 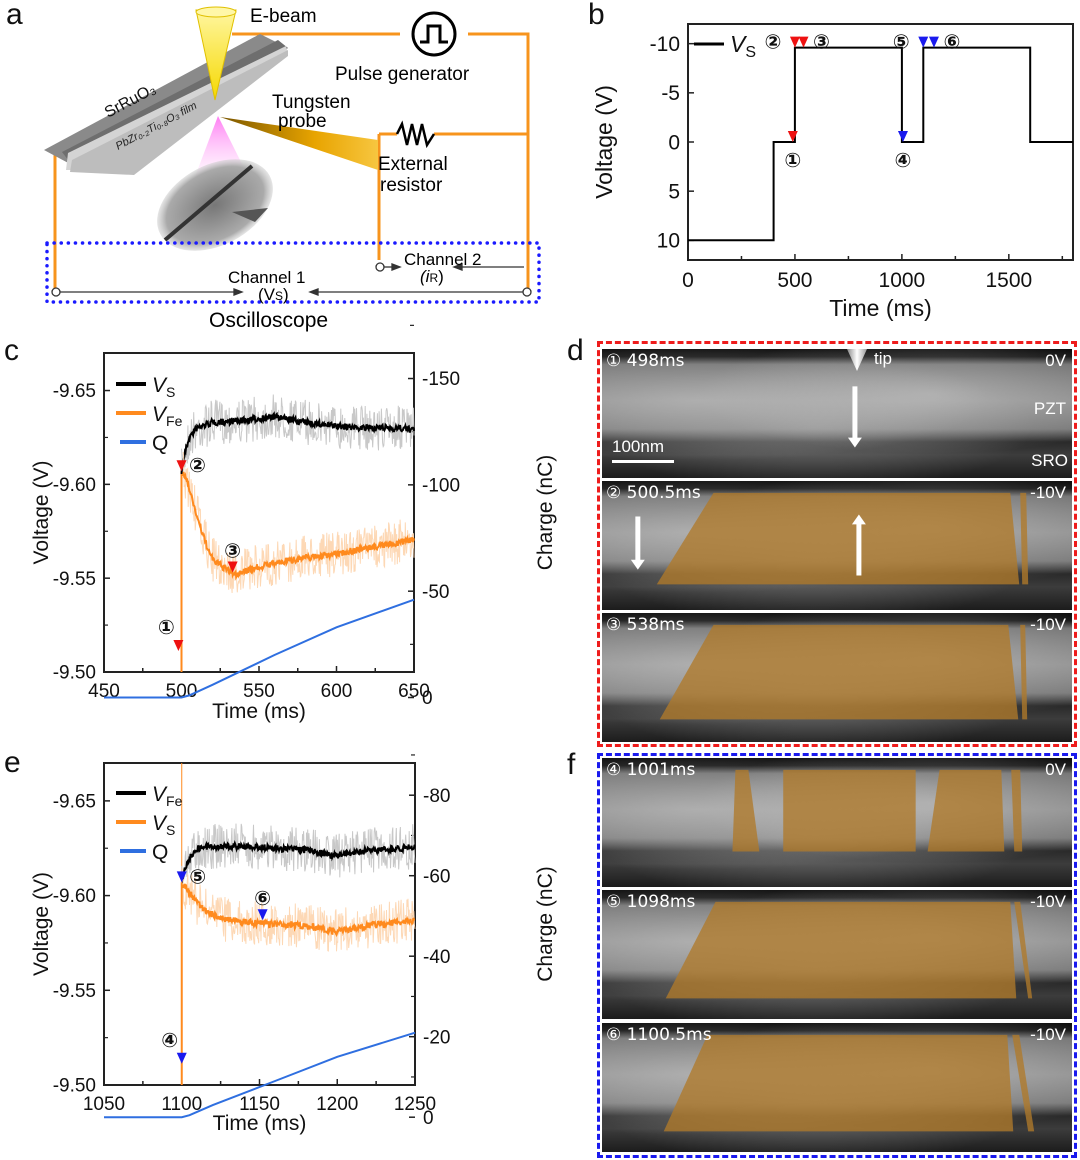 What do you see at coordinates (434, 34) in the screenshot?
I see `pulse-generator-icon` at bounding box center [434, 34].